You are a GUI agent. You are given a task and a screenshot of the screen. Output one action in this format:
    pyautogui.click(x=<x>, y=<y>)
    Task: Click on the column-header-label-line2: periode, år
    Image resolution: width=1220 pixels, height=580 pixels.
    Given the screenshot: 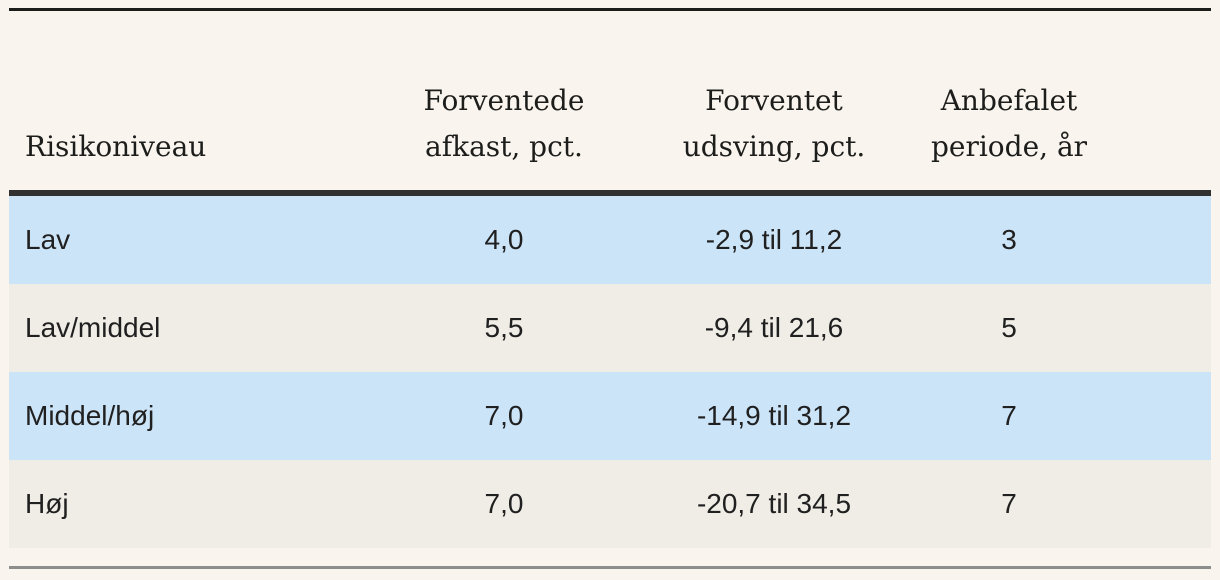 What is the action you would take?
    pyautogui.click(x=1009, y=146)
    